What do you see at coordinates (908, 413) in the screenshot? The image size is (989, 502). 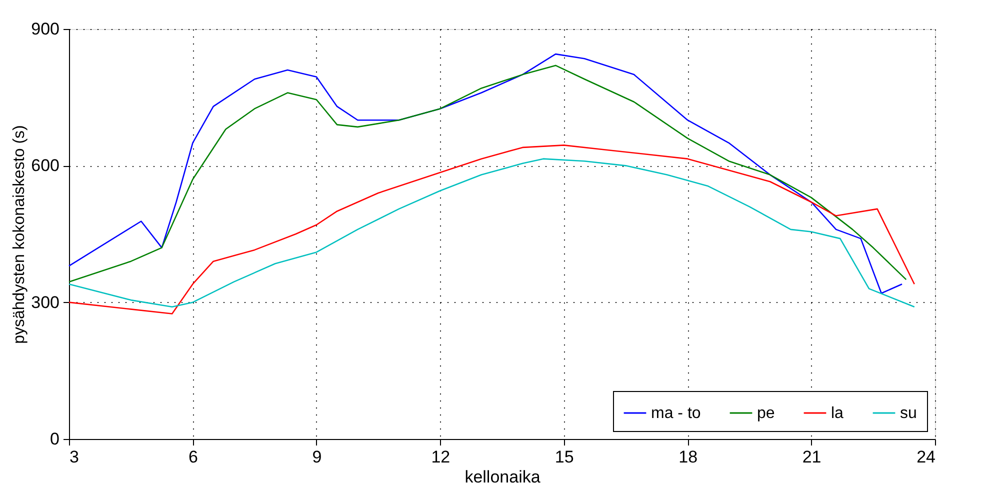 I see `legend-label: su` at bounding box center [908, 413].